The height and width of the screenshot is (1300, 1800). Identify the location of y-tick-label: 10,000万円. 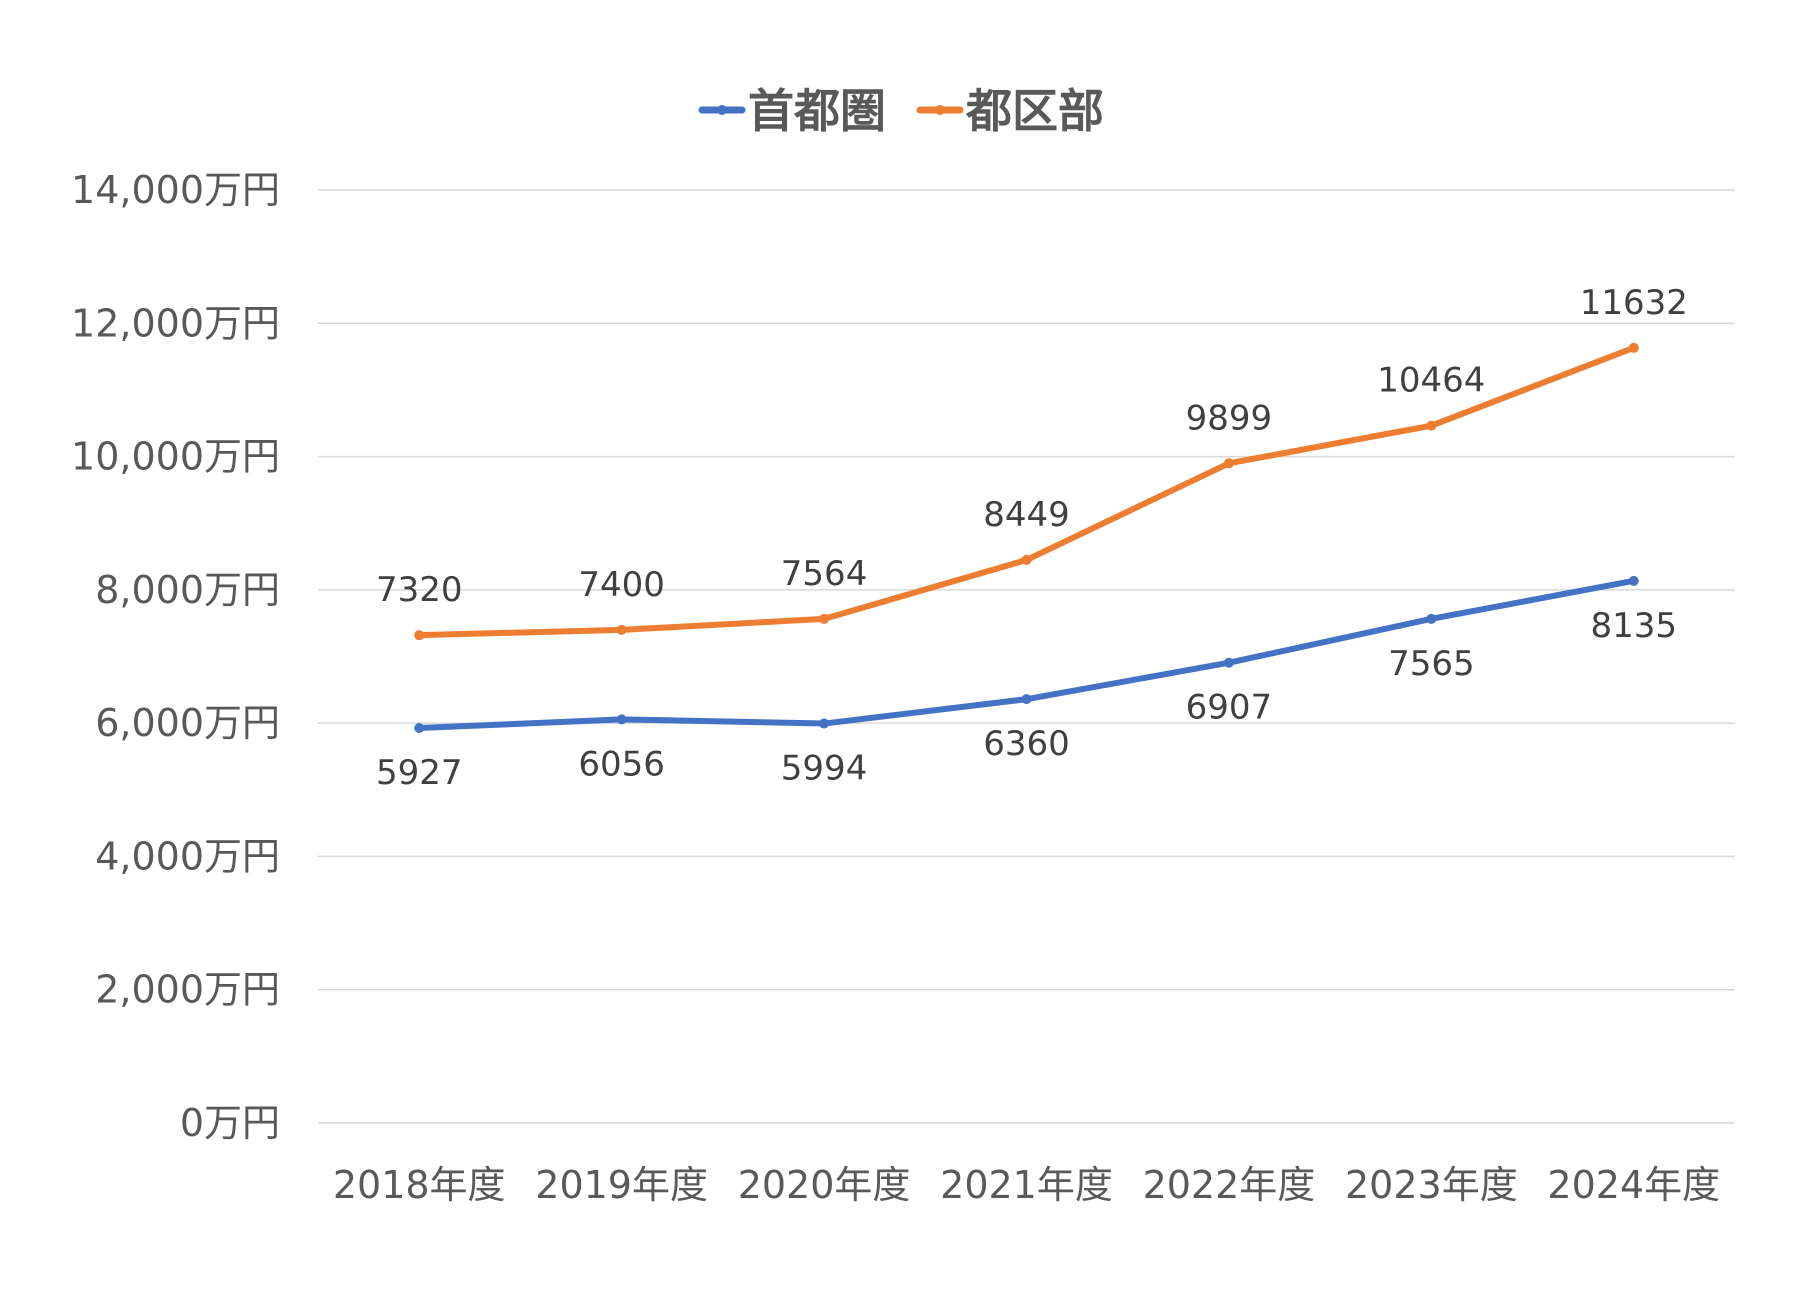
(175, 457).